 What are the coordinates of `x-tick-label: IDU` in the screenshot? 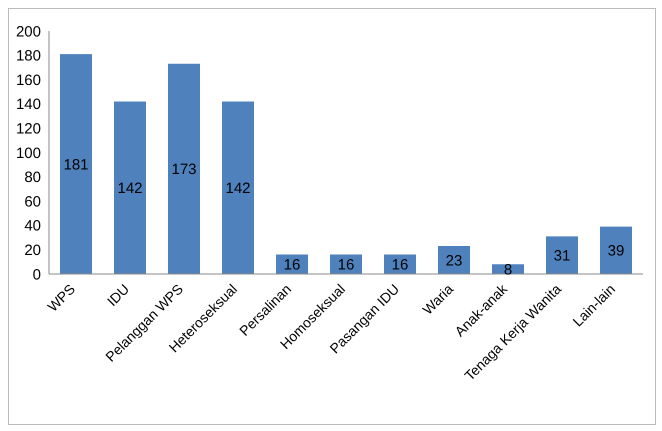 It's located at (118, 295).